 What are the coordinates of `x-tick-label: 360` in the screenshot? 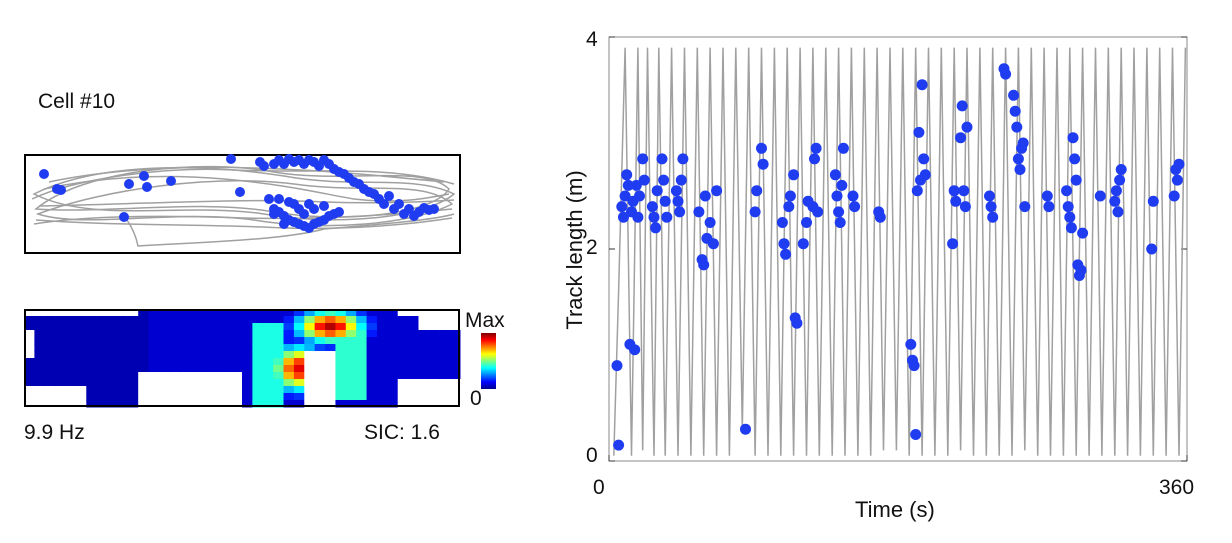 It's located at (1177, 487).